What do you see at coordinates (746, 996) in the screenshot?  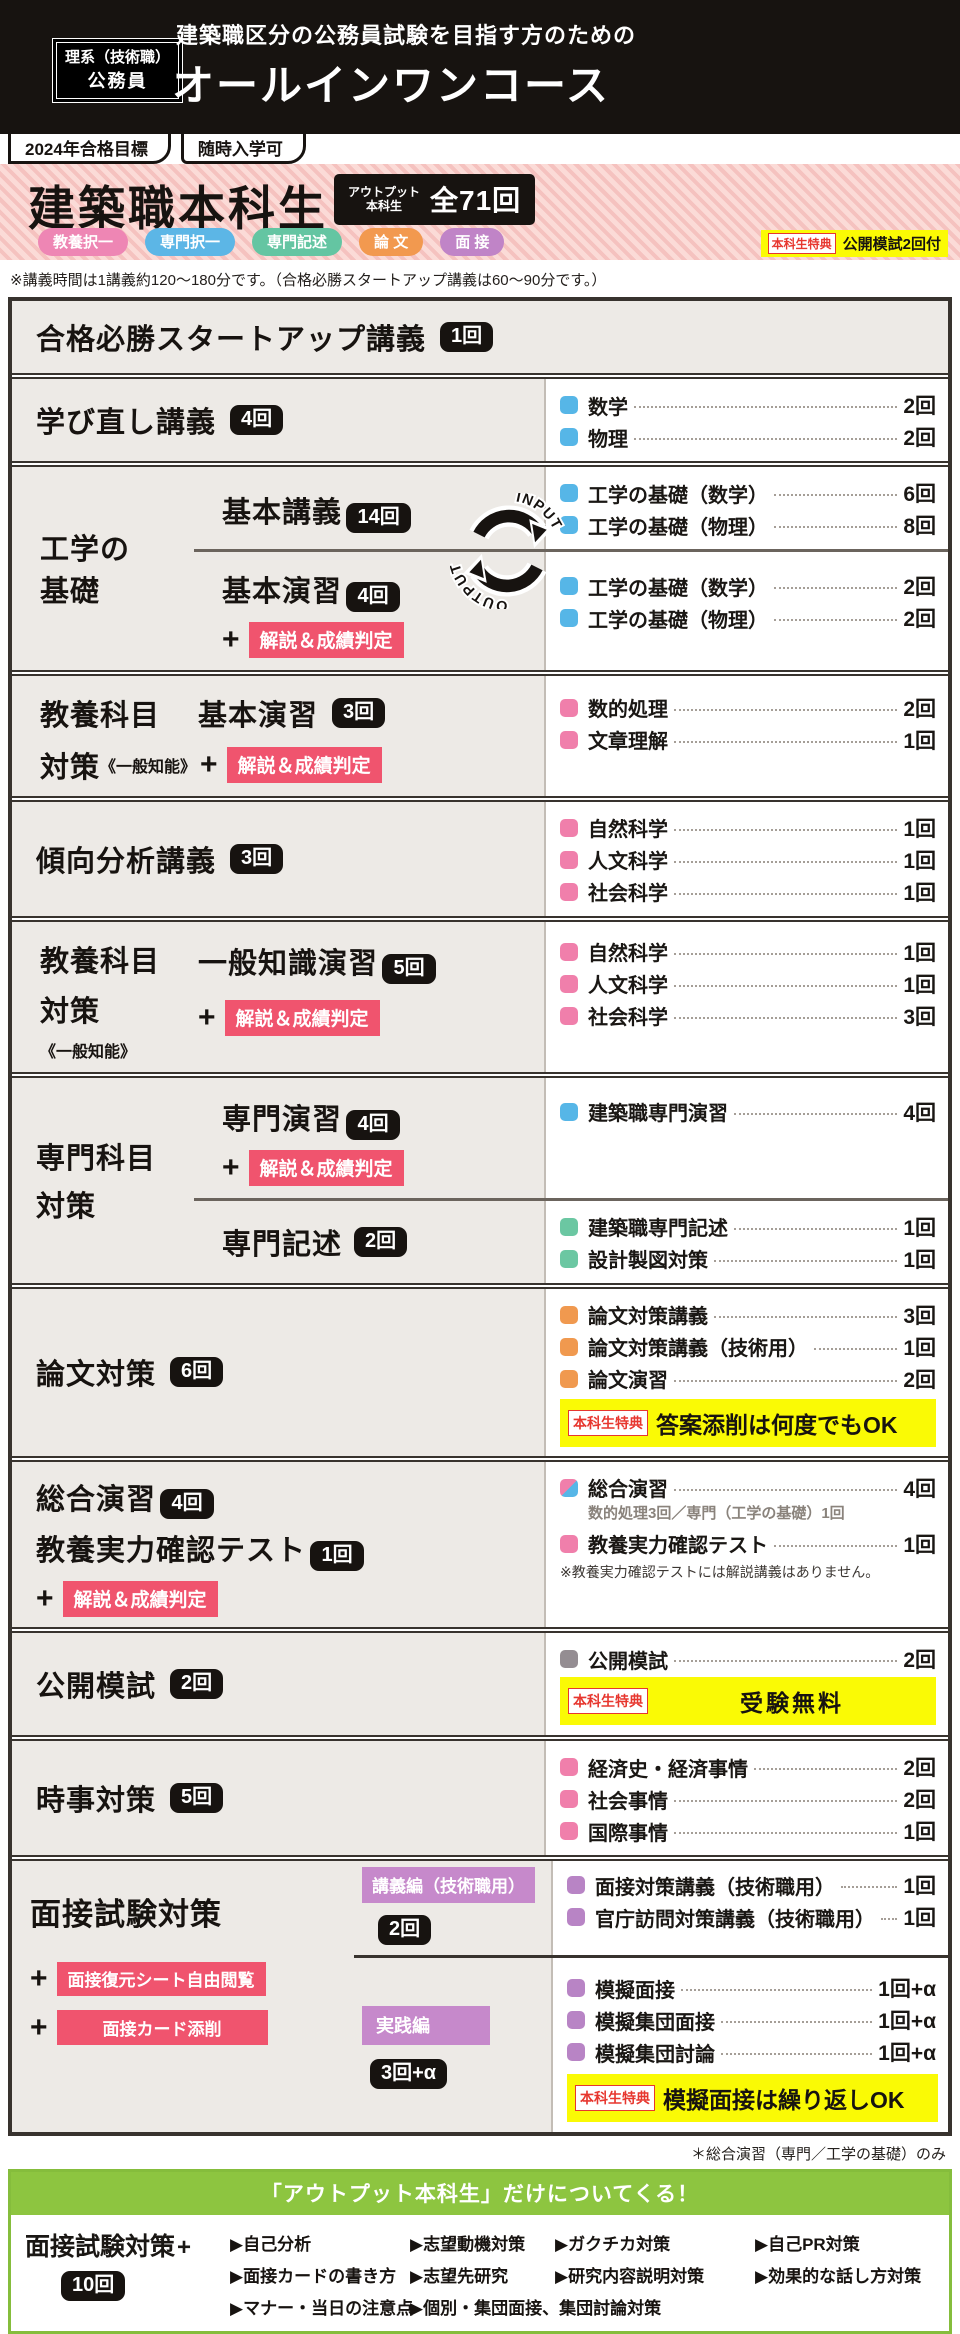 I see `item-list: 自然科学 1回 人文科学 1回 社会科学 3回` at bounding box center [746, 996].